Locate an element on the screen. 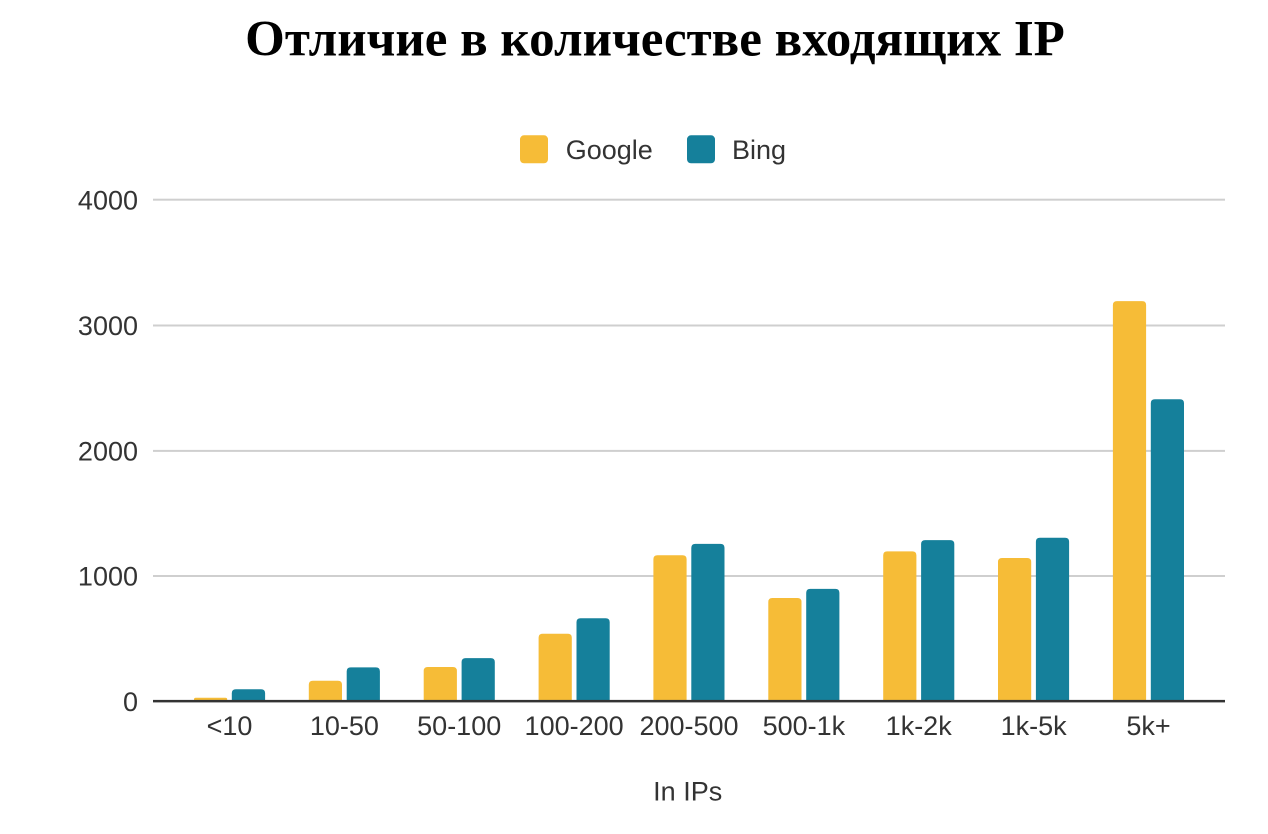  svg-text: 0 is located at coordinates (130, 702).